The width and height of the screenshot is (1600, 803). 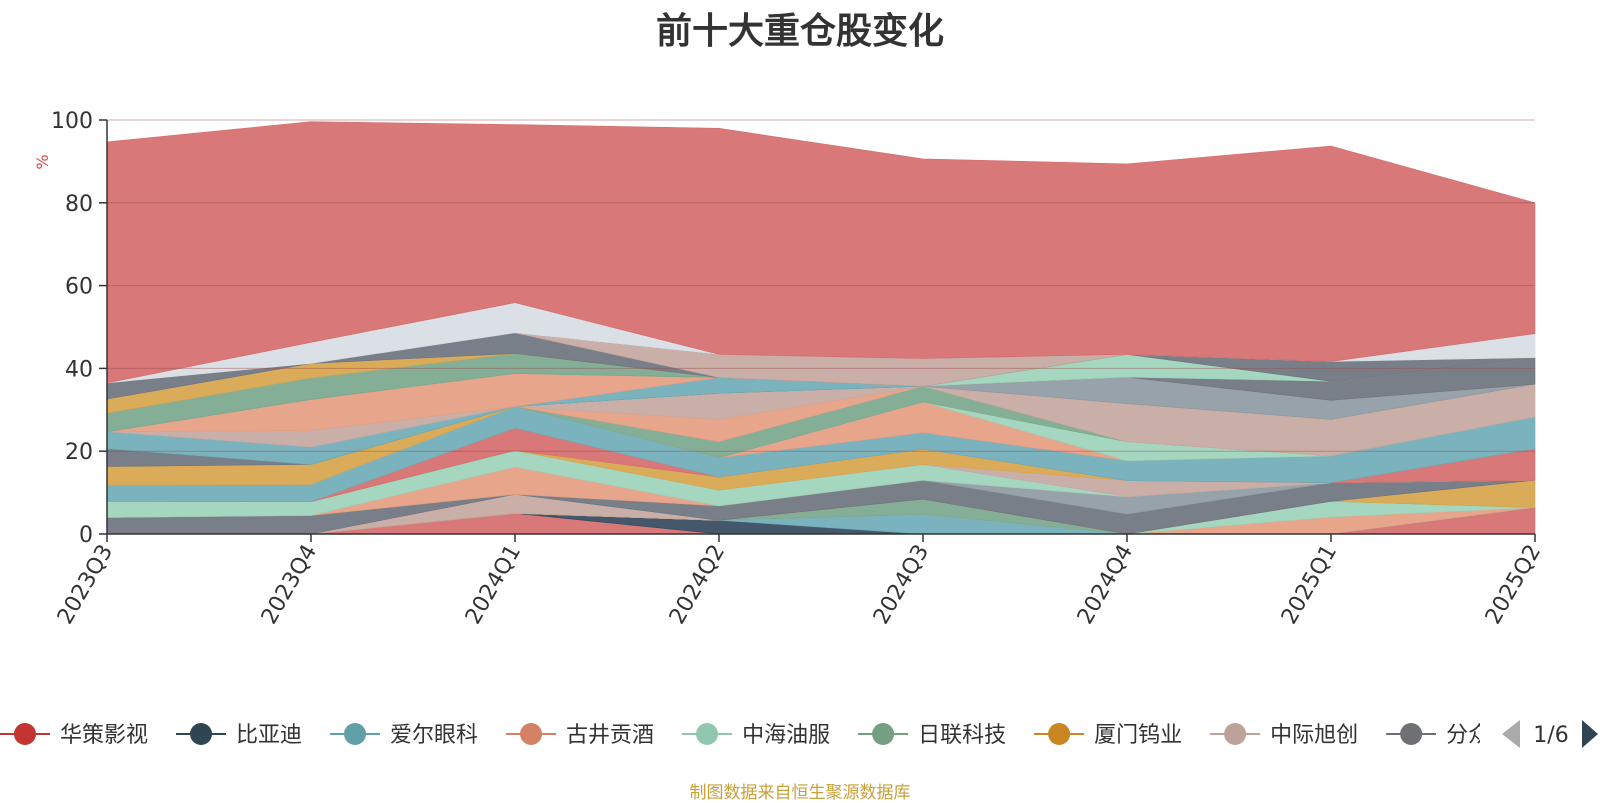 I want to click on chart-title: 前十大重仓股变化, so click(x=799, y=31).